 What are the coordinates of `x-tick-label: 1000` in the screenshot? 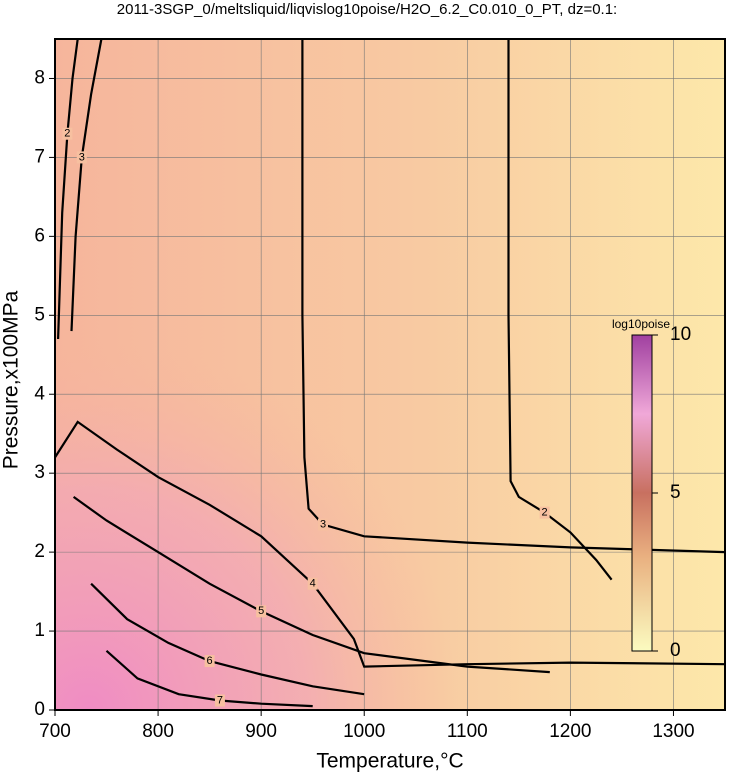 It's located at (364, 731).